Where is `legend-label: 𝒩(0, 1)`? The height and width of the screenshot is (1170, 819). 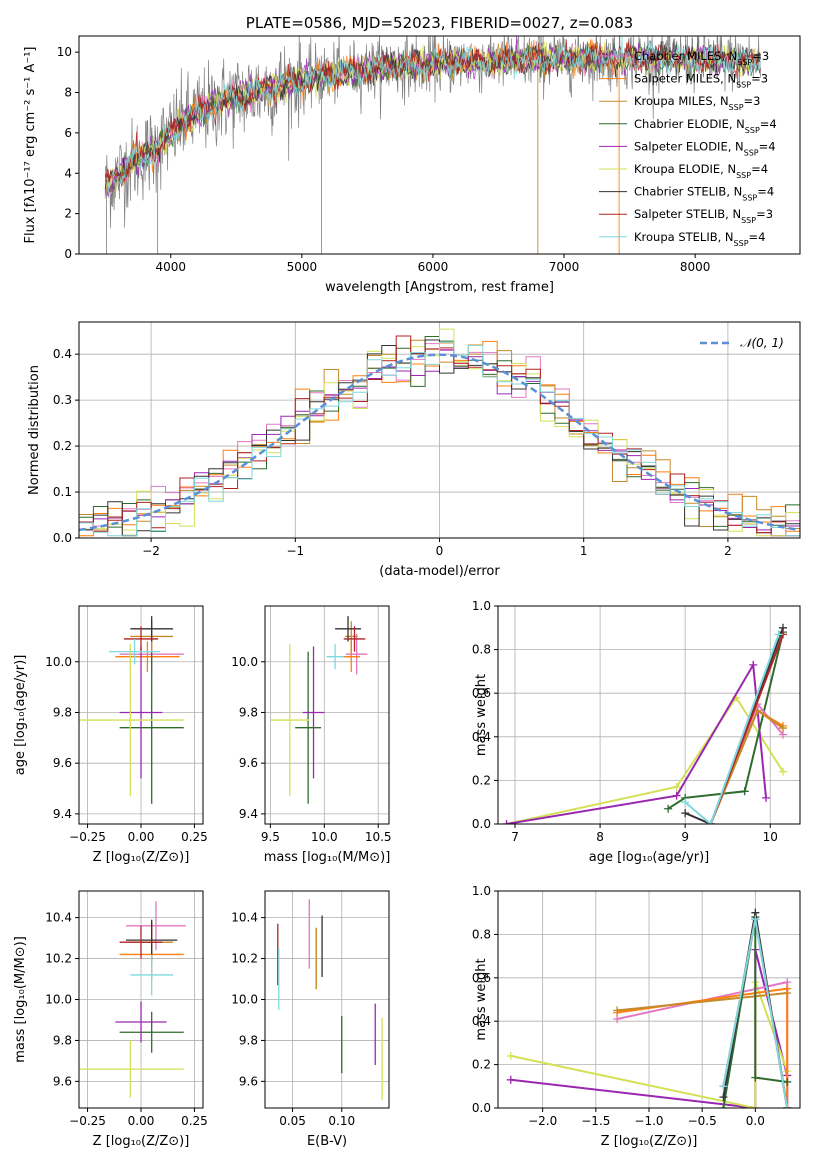
legend-label: 𝒩(0, 1) is located at coordinates (762, 343).